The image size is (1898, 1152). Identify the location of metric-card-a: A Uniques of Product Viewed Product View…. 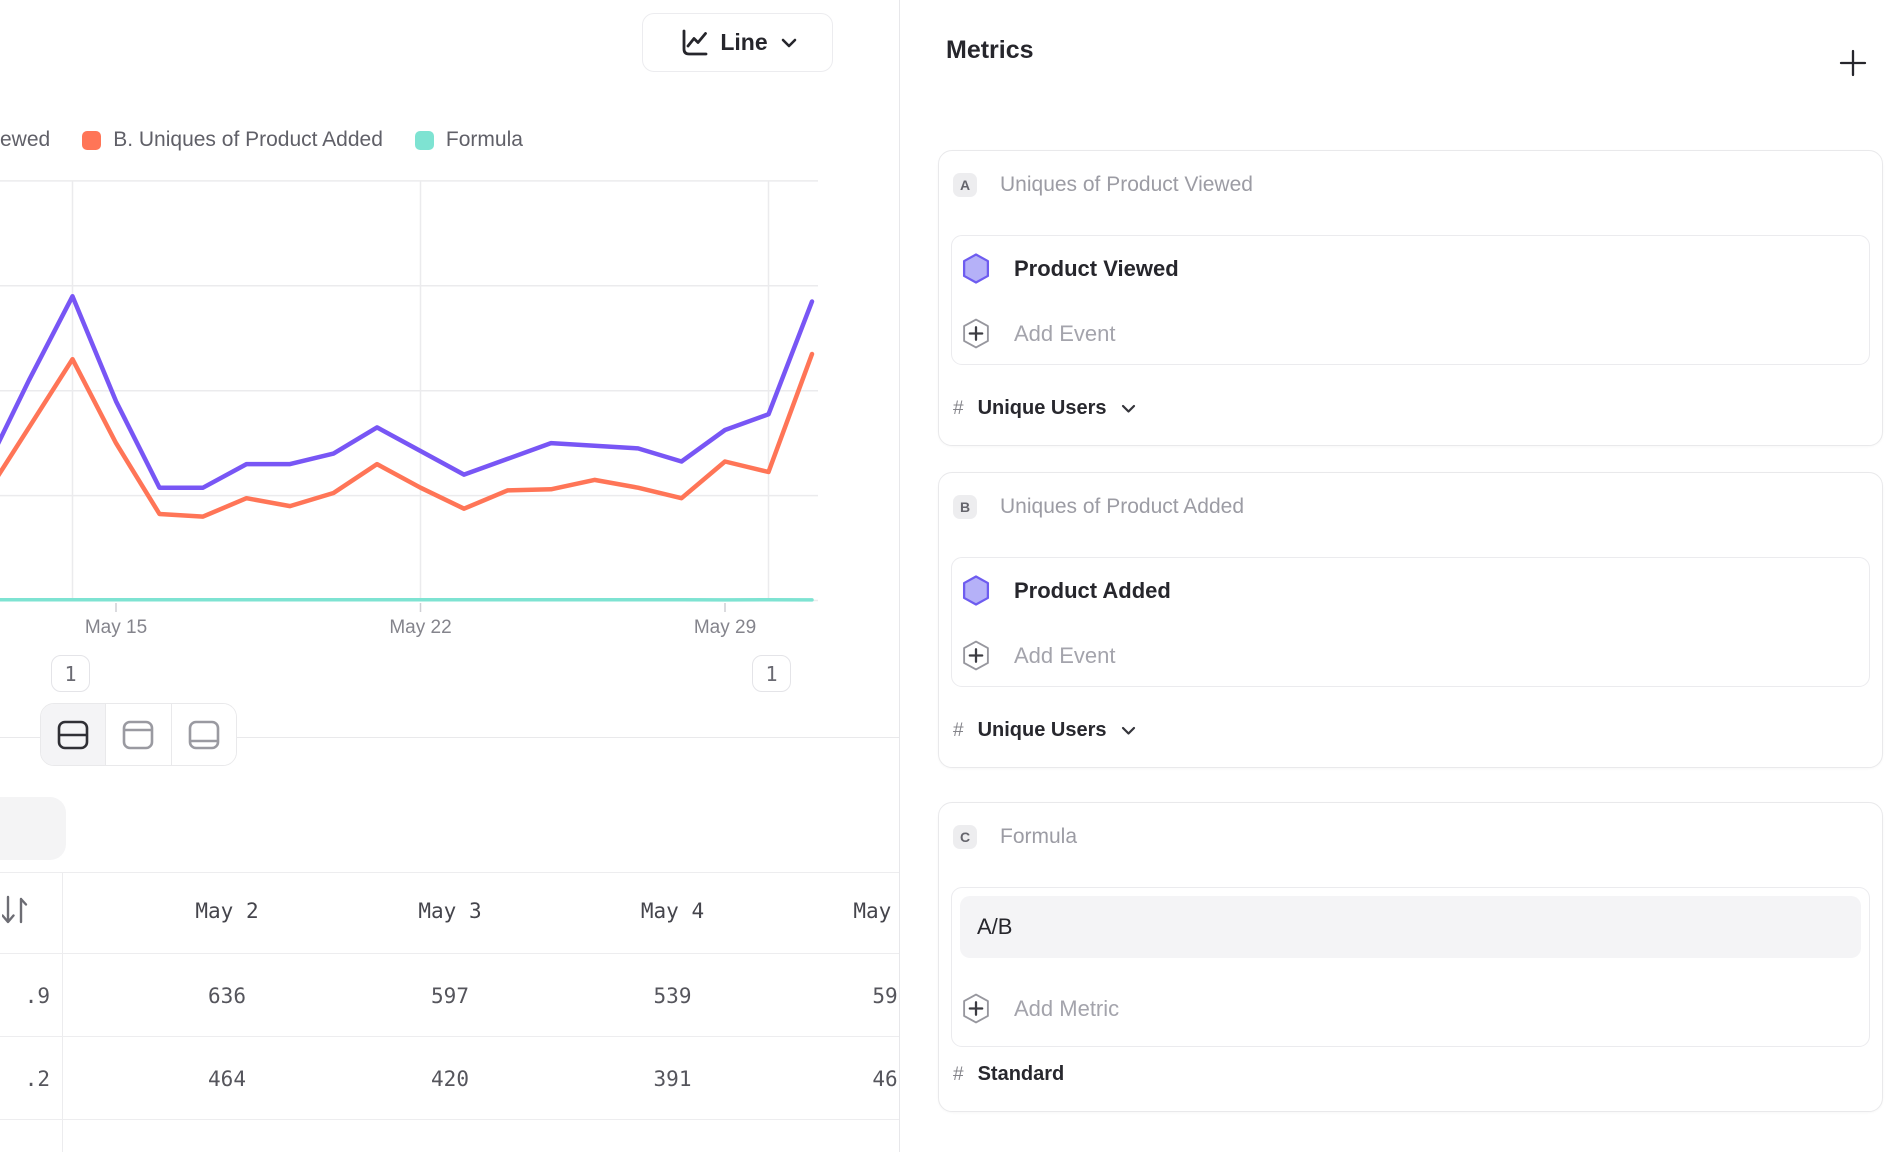
(1410, 298).